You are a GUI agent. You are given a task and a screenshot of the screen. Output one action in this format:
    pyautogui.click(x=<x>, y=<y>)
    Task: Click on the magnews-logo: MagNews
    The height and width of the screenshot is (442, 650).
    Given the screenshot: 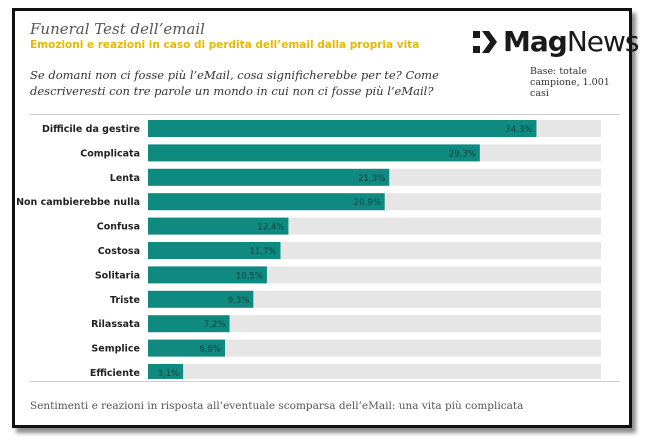 What is the action you would take?
    pyautogui.click(x=556, y=42)
    